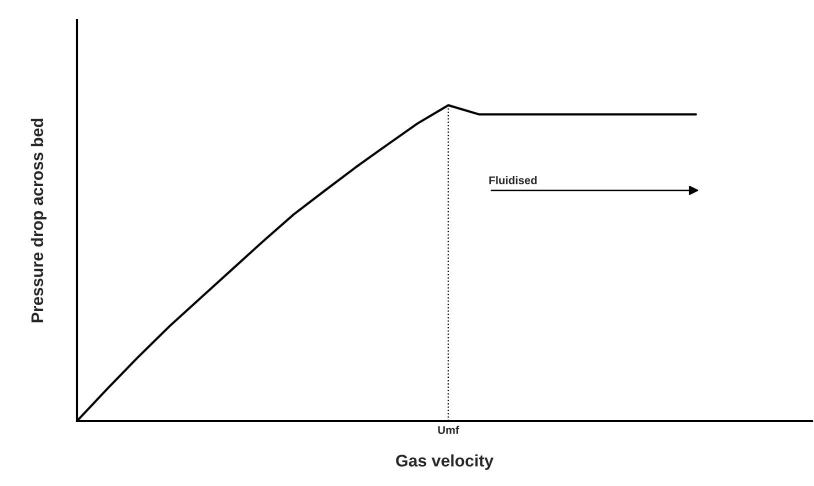 The height and width of the screenshot is (486, 814). Describe the element at coordinates (513, 180) in the screenshot. I see `annotation: Fluidised` at that location.